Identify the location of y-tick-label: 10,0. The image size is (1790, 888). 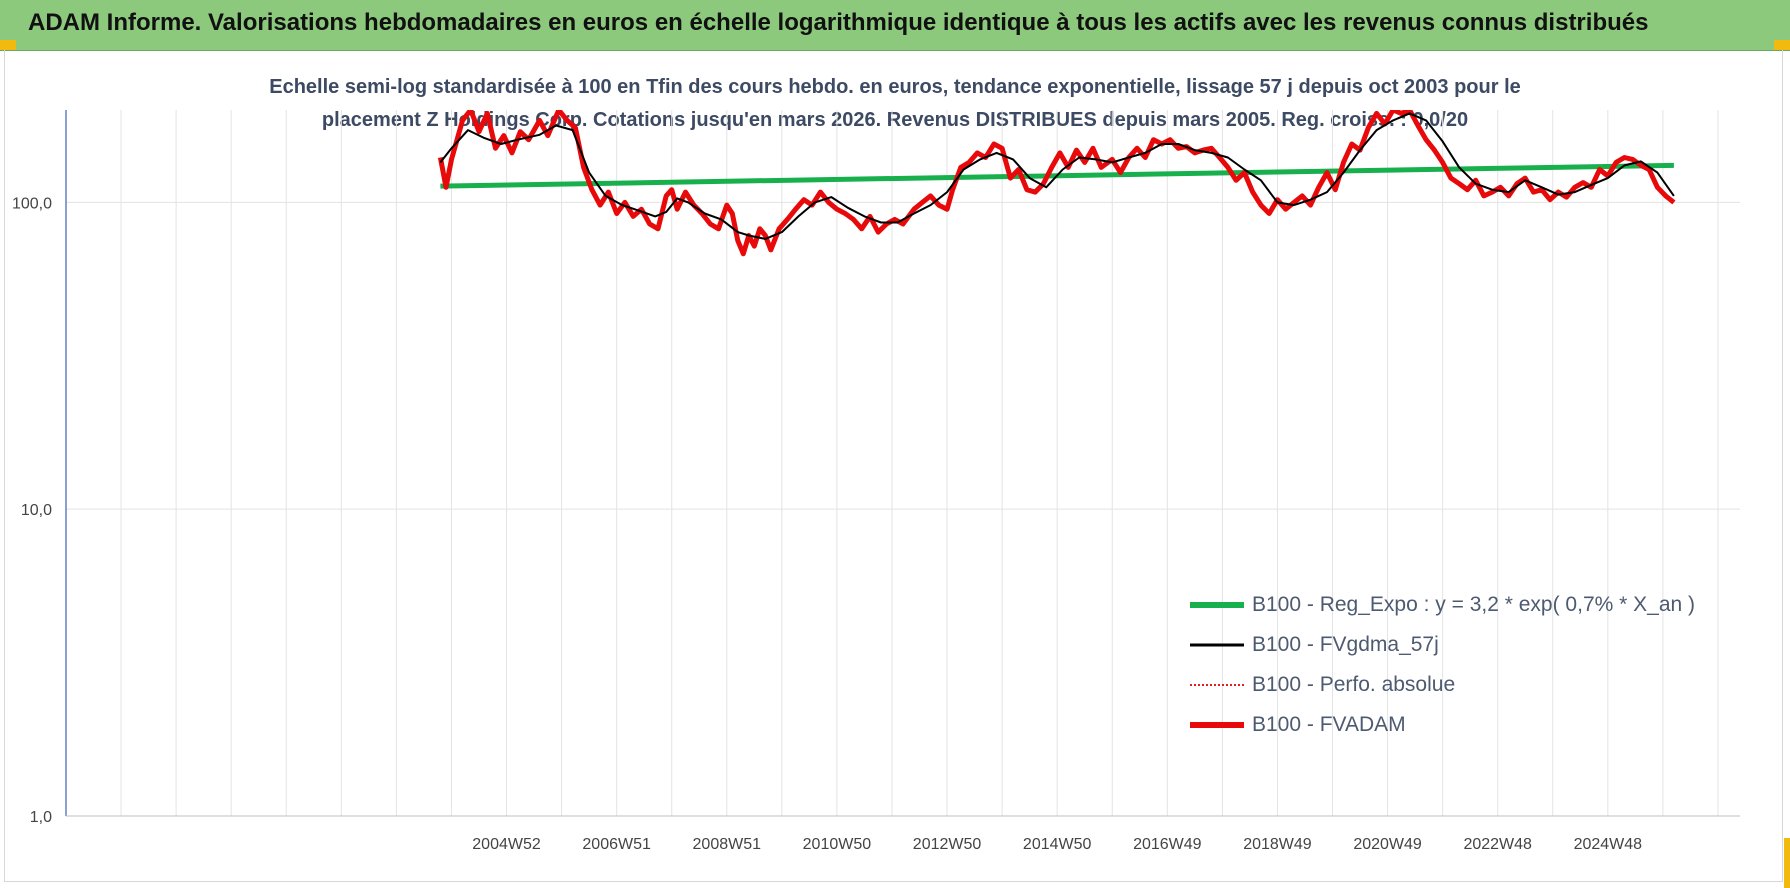
(36, 510).